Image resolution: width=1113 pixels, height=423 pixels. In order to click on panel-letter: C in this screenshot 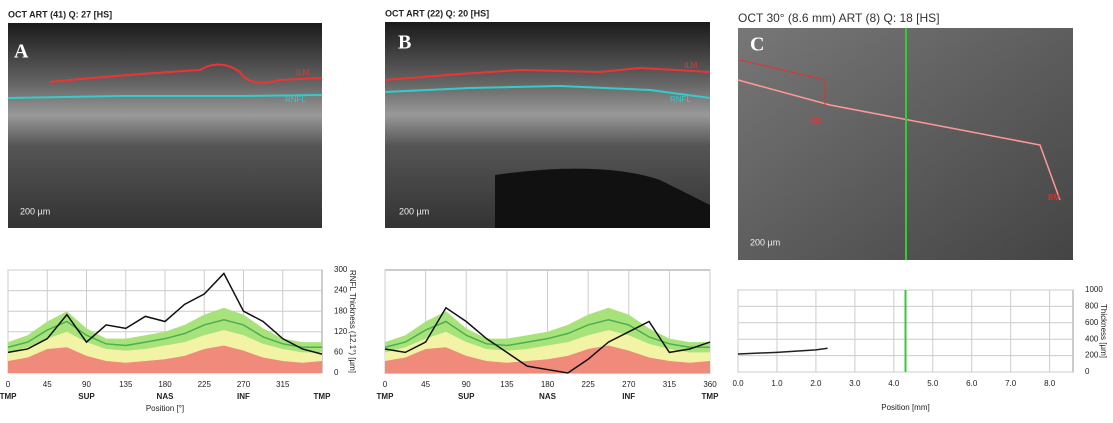, I will do `click(757, 45)`.